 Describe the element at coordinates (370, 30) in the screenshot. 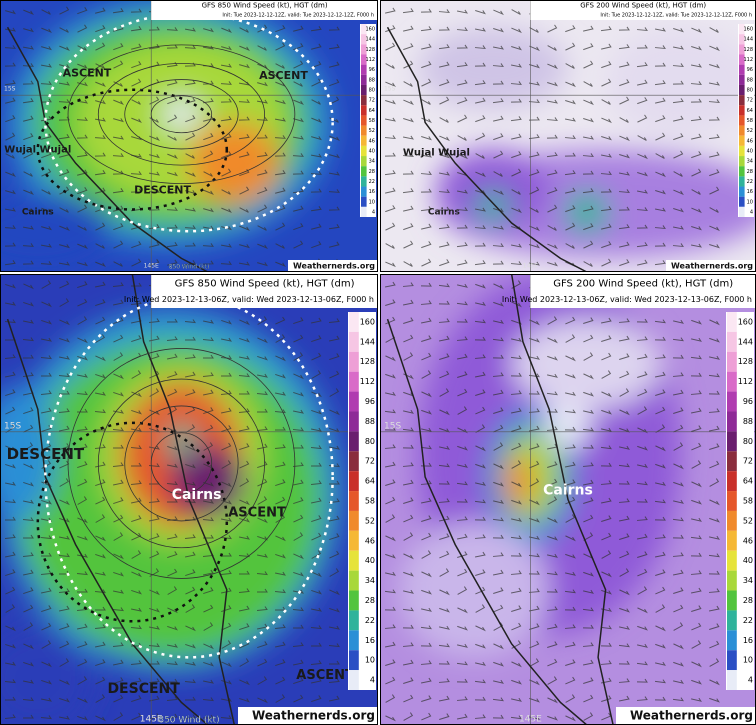

I see `colorbar-tick: 160` at that location.